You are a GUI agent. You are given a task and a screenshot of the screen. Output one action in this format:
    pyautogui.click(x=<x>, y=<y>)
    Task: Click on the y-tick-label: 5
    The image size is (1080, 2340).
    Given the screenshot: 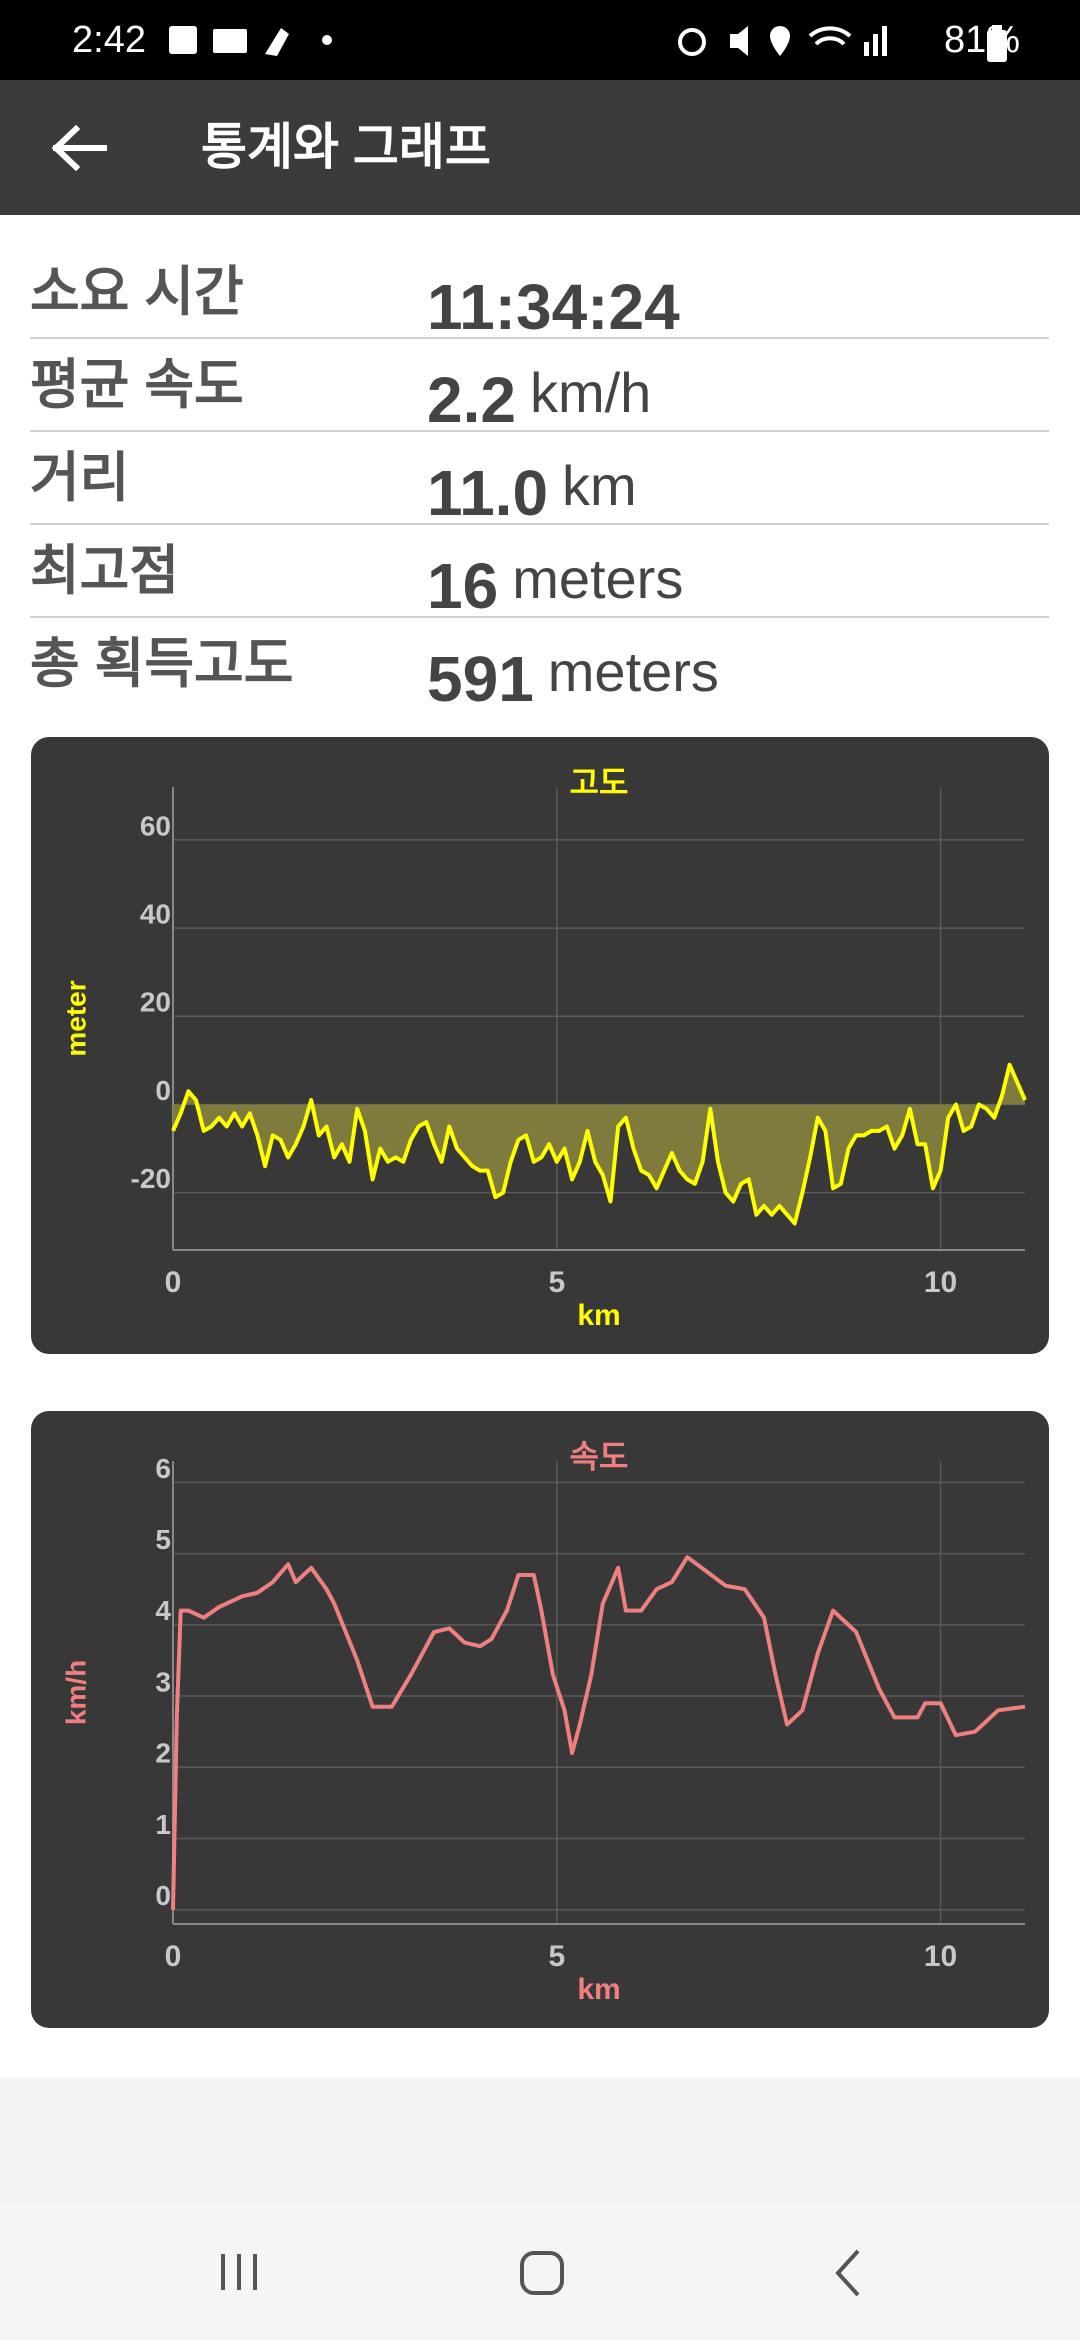 What is the action you would take?
    pyautogui.click(x=163, y=1539)
    